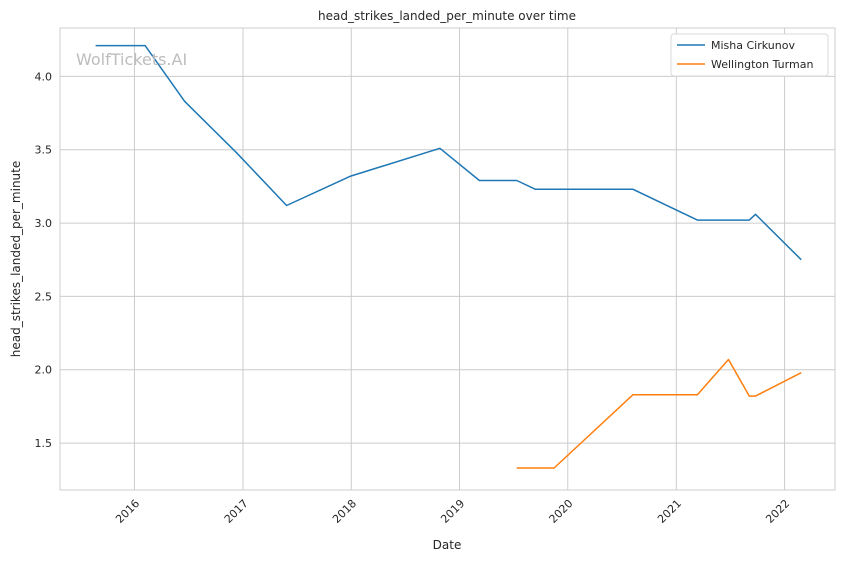 The image size is (844, 561). I want to click on x-tick-label: 2016, so click(127, 511).